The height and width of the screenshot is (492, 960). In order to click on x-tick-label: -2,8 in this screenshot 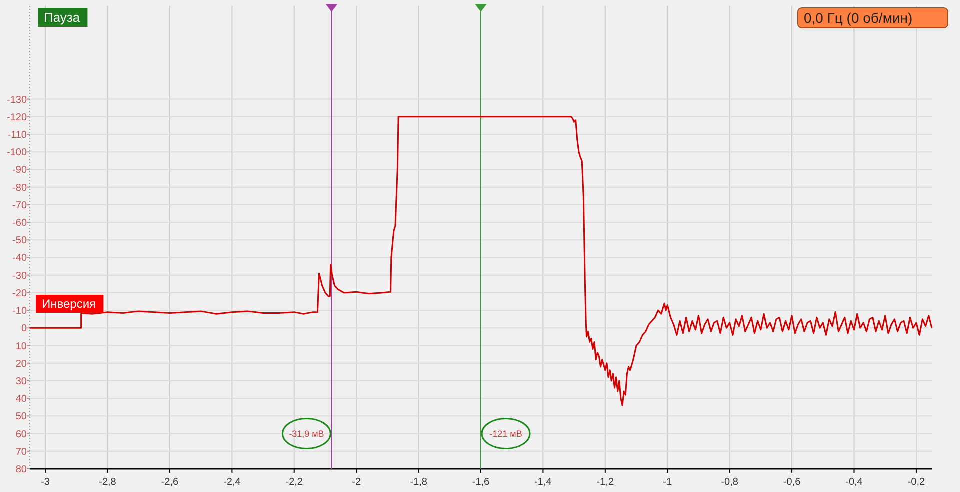, I will do `click(108, 482)`.